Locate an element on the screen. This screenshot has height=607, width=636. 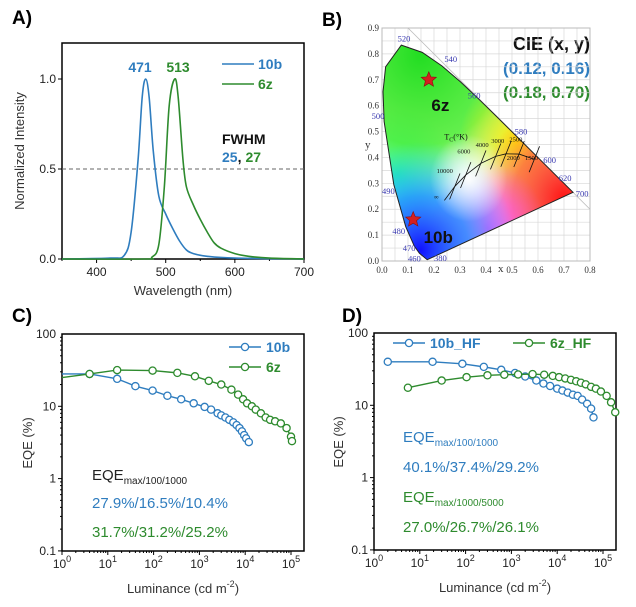
x-label-sup: -2 is located at coordinates (543, 583).